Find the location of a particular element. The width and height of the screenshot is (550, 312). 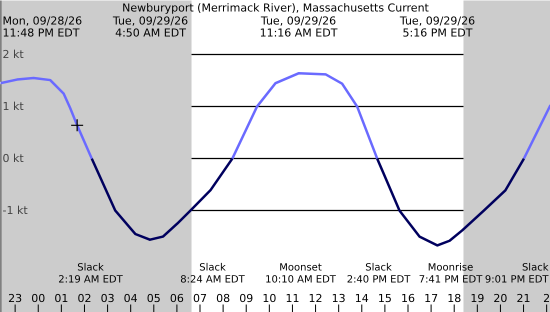

x-tick-label: 07 is located at coordinates (200, 298).